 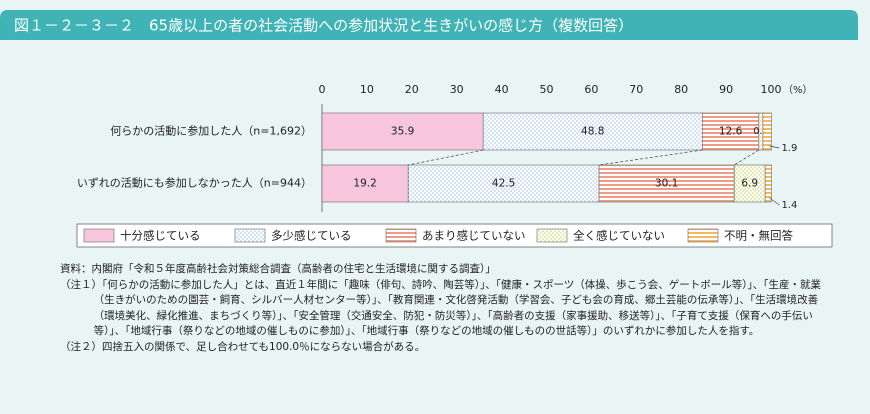 I want to click on value-label: 0.9, so click(x=760, y=131).